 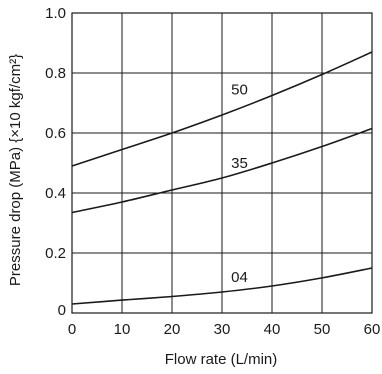 What do you see at coordinates (72, 329) in the screenshot?
I see `x-tick-label-0: 0` at bounding box center [72, 329].